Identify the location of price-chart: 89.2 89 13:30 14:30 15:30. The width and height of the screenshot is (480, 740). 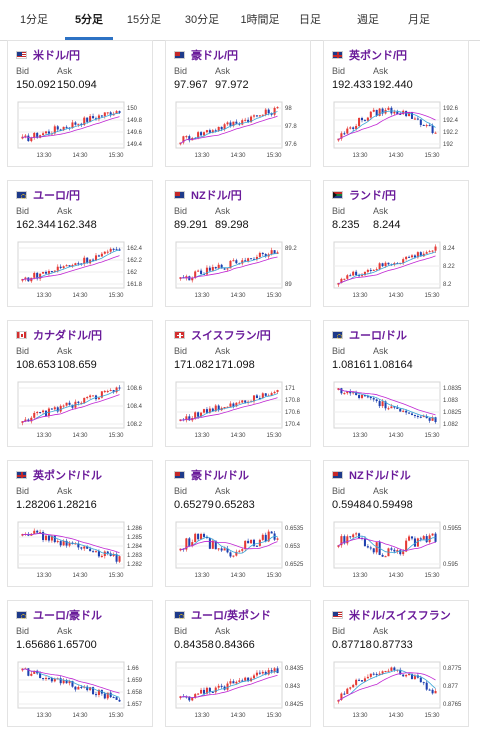
(239, 270).